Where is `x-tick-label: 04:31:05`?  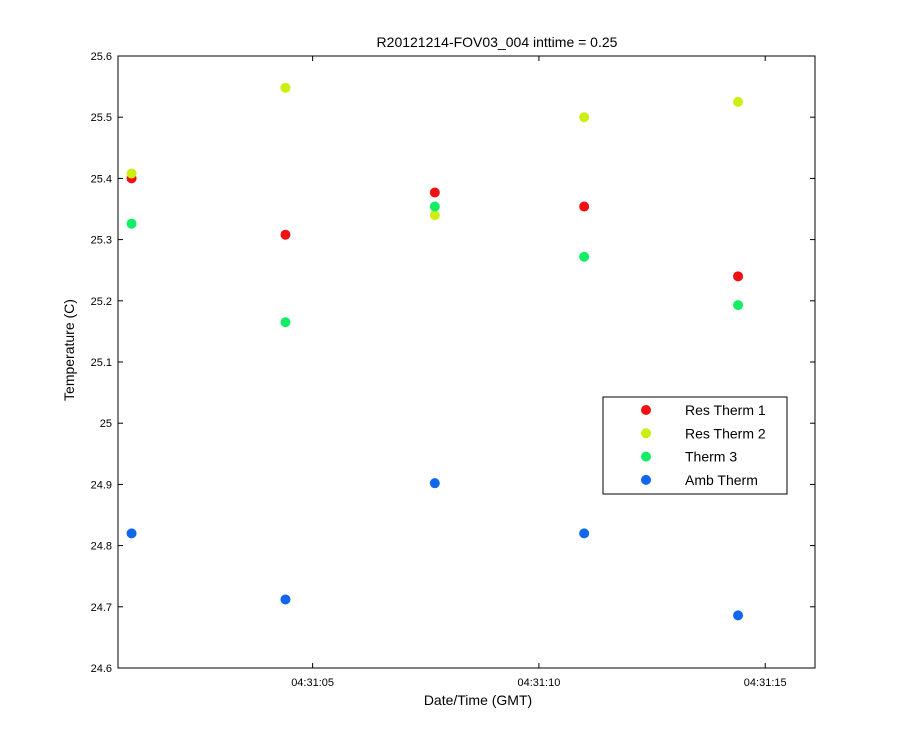 x-tick-label: 04:31:05 is located at coordinates (312, 683).